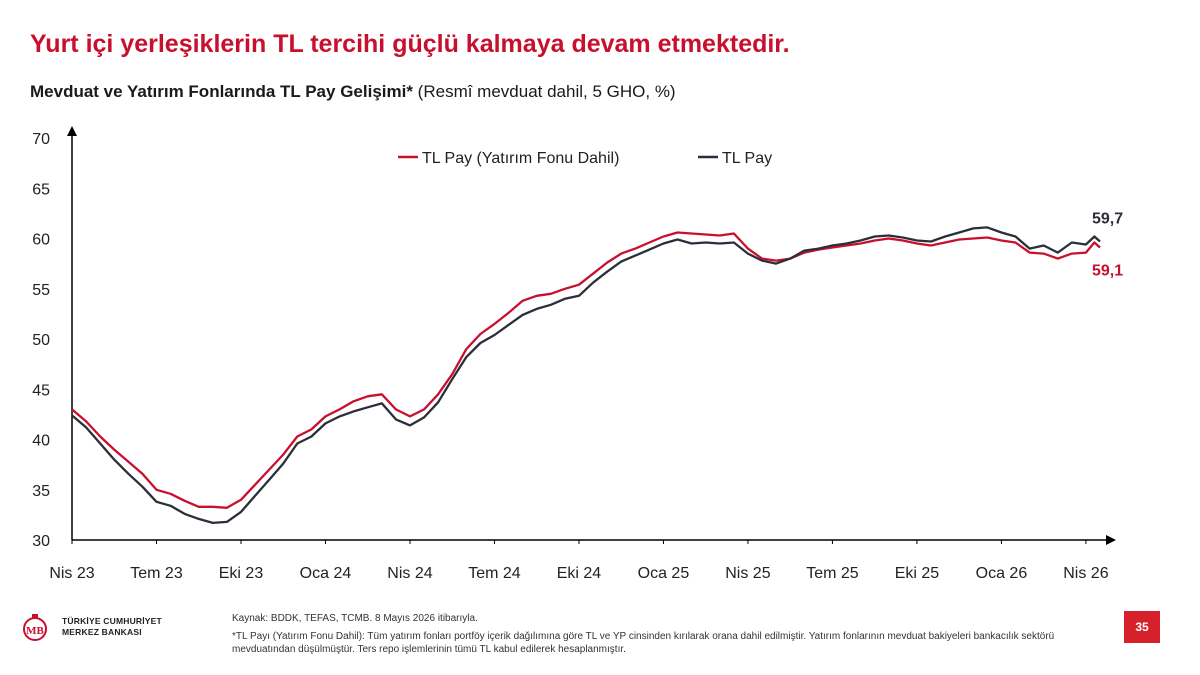  I want to click on x-tick-label: Eki 23, so click(241, 573).